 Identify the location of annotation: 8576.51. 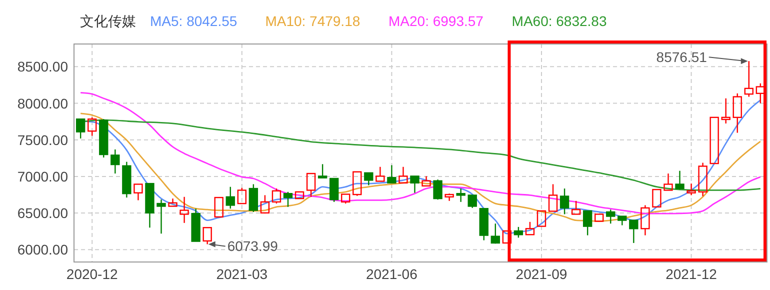
(682, 57).